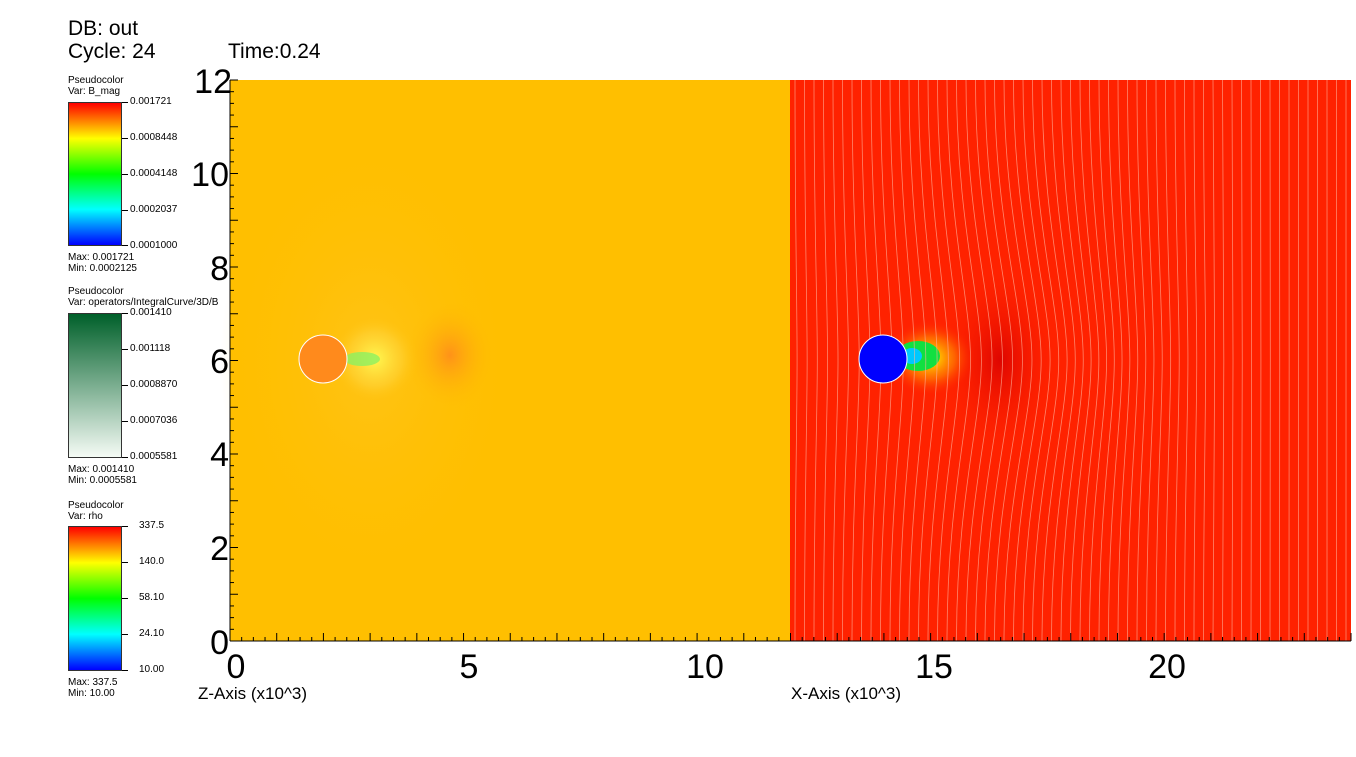  What do you see at coordinates (143, 302) in the screenshot?
I see `legend-var: Var: operators/IntegralCurve/3D/B` at bounding box center [143, 302].